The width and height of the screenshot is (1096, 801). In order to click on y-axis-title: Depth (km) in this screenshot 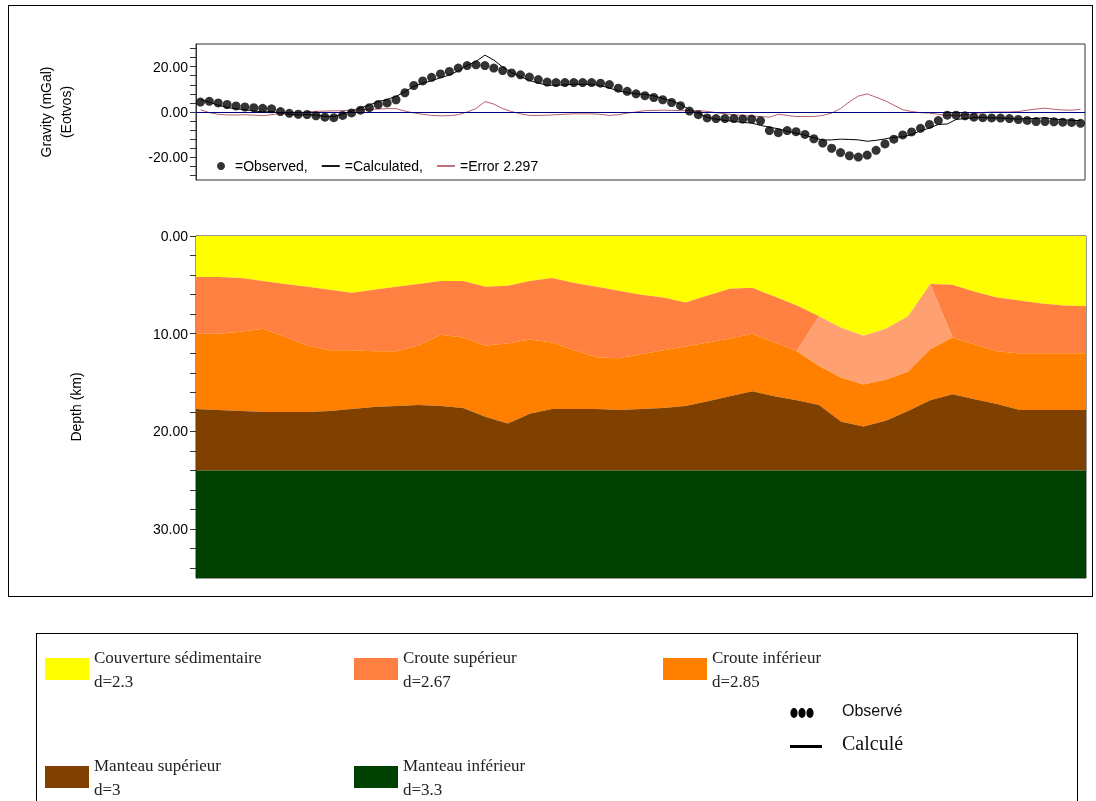, I will do `click(76, 407)`.